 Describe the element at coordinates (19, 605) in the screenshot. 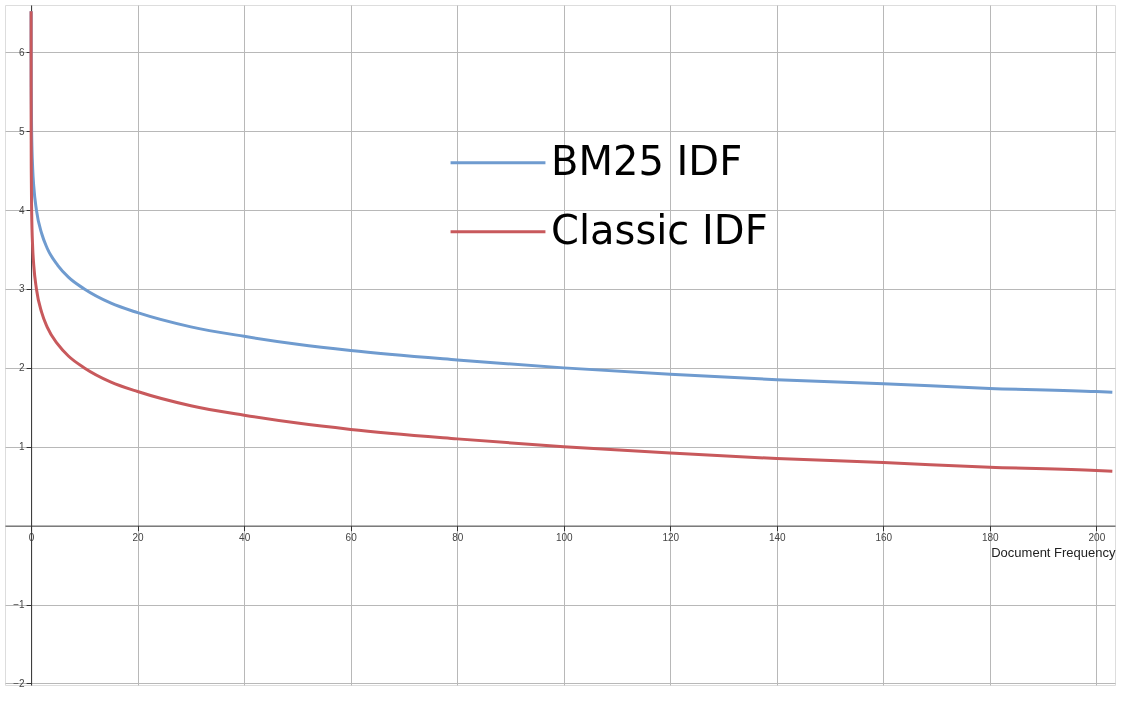

I see `y-tick-label: −1` at that location.